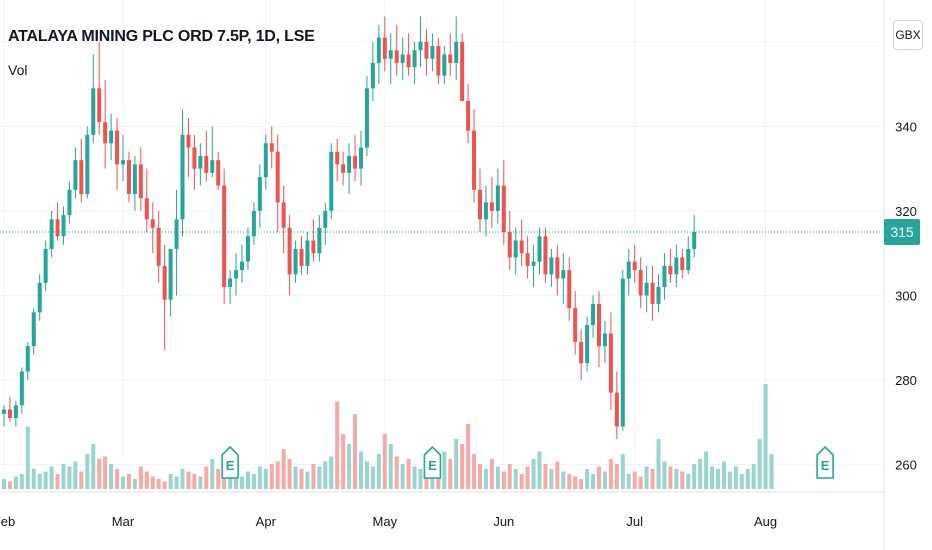 This screenshot has height=550, width=932. I want to click on volume-indicator-label: Vol, so click(18, 70).